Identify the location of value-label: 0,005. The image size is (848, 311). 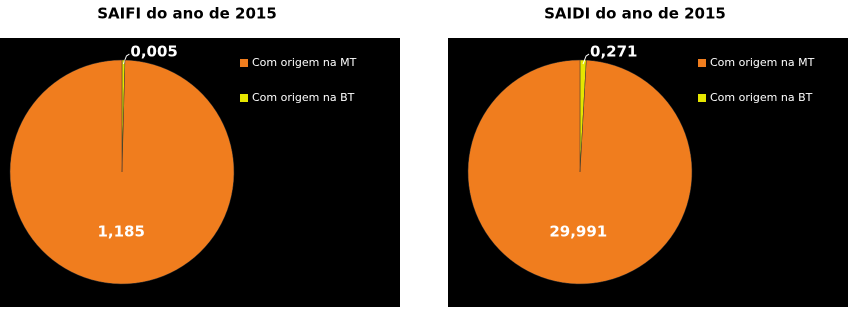
(153, 52).